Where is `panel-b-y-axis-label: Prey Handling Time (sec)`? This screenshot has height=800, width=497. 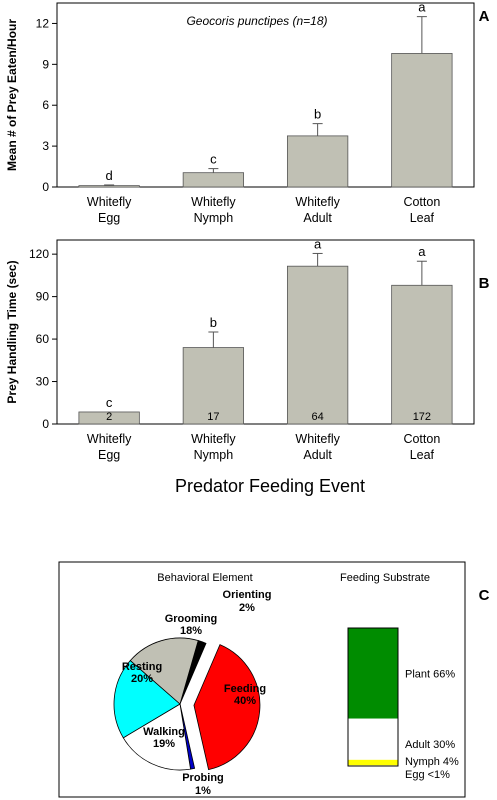 panel-b-y-axis-label: Prey Handling Time (sec) is located at coordinates (12, 331).